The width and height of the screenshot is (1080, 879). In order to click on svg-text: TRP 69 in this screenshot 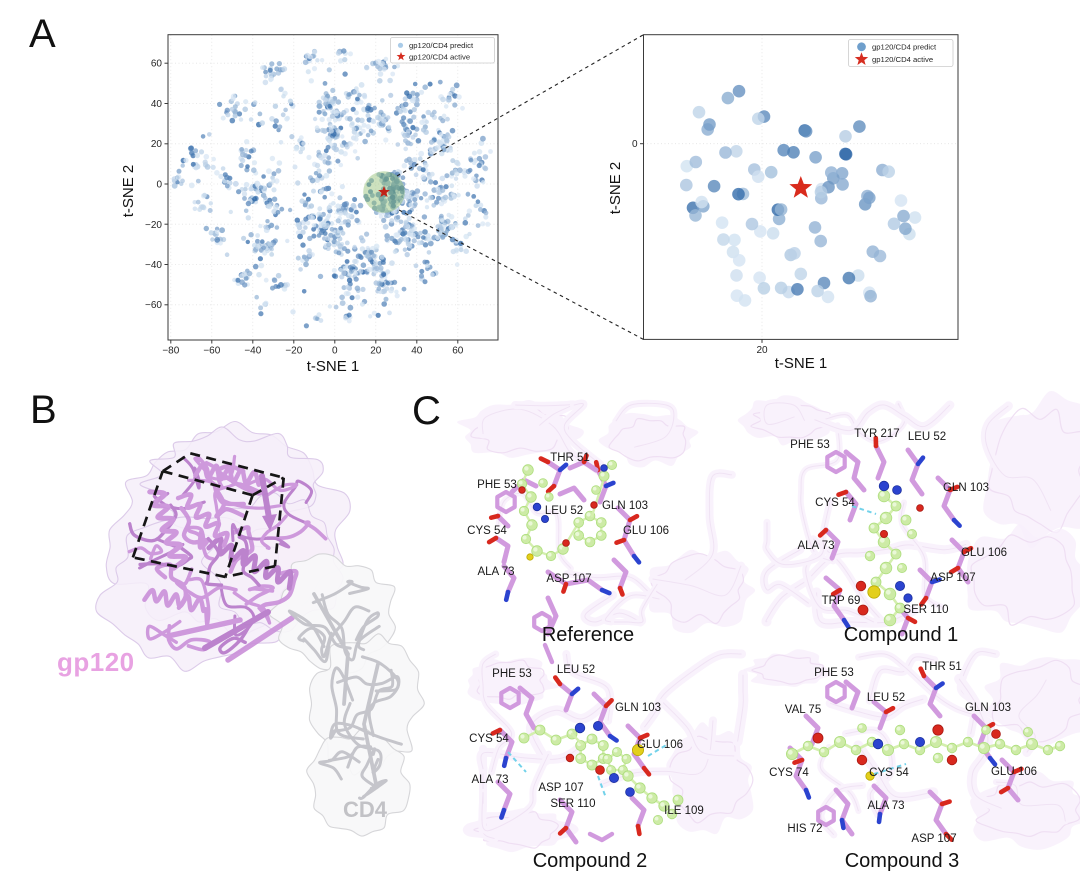, I will do `click(841, 601)`.